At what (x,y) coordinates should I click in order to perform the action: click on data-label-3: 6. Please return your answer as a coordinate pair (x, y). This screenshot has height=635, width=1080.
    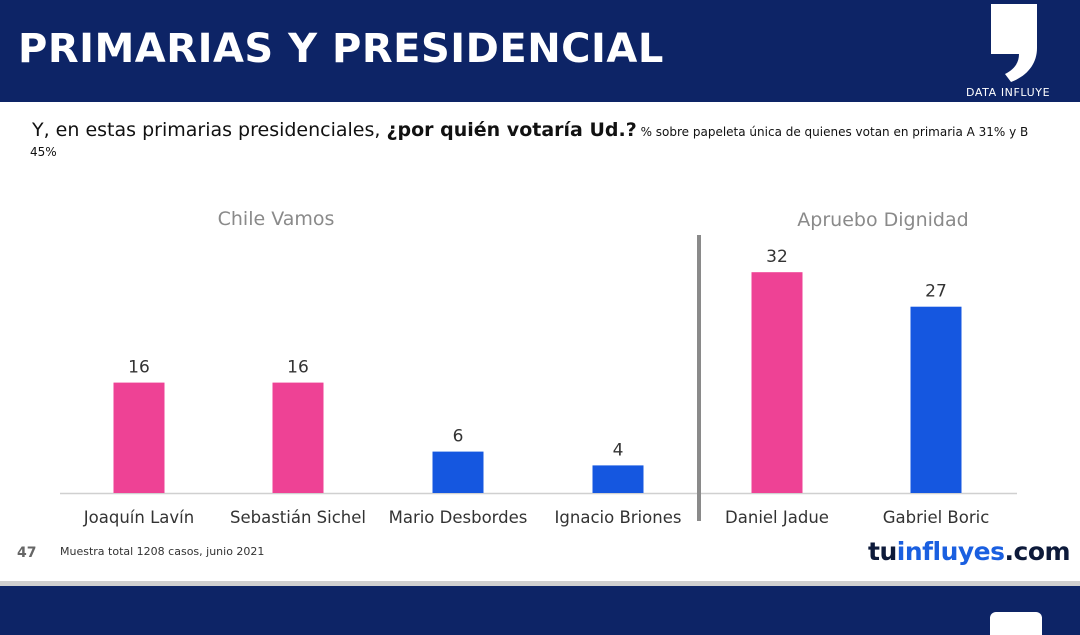
    Looking at the image, I should click on (458, 437).